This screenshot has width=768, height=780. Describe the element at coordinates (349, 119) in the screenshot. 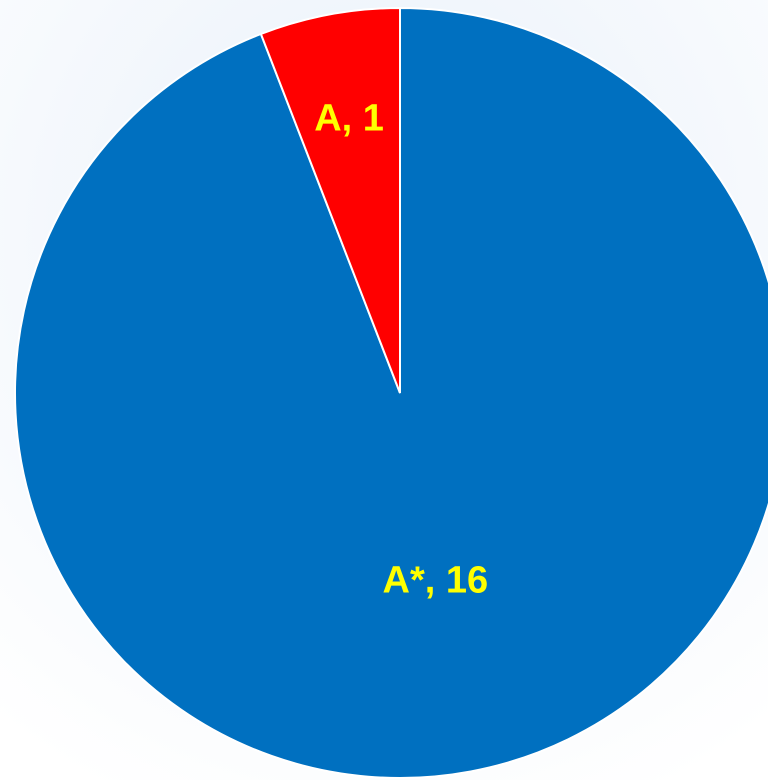

I see `data-label: A, 1` at that location.